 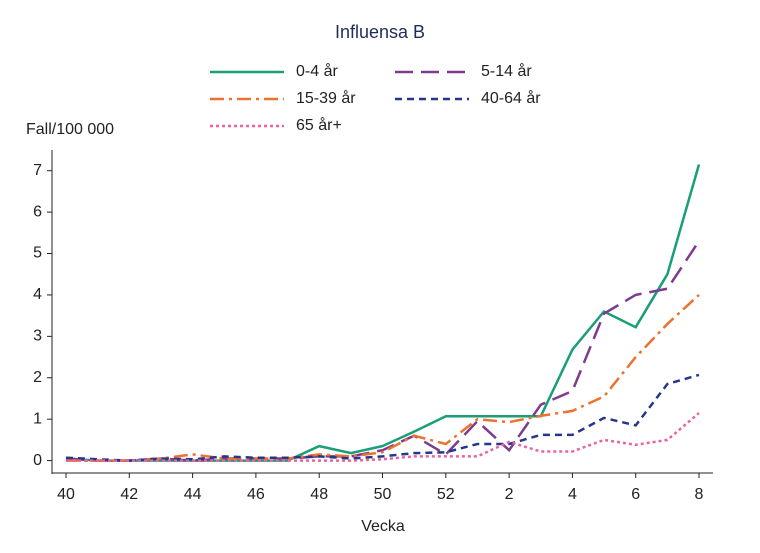 I want to click on x-tick-label: 4, so click(x=572, y=494).